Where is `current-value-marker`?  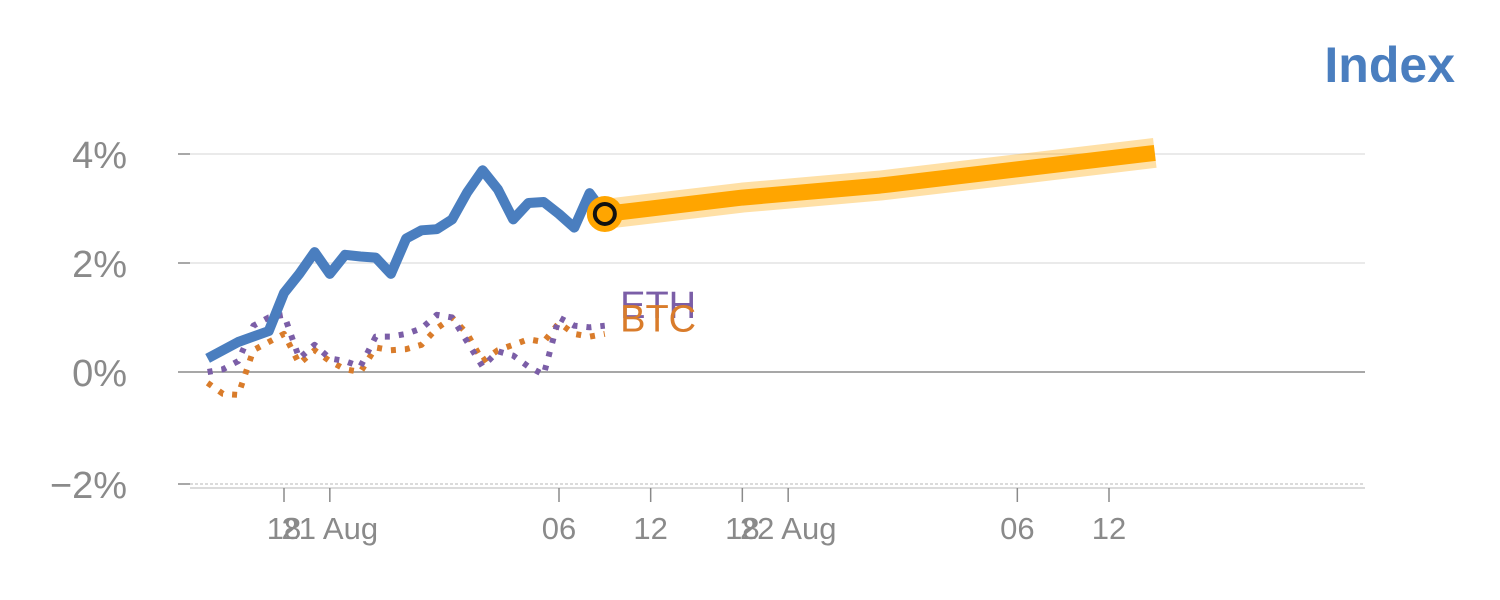 current-value-marker is located at coordinates (604, 213).